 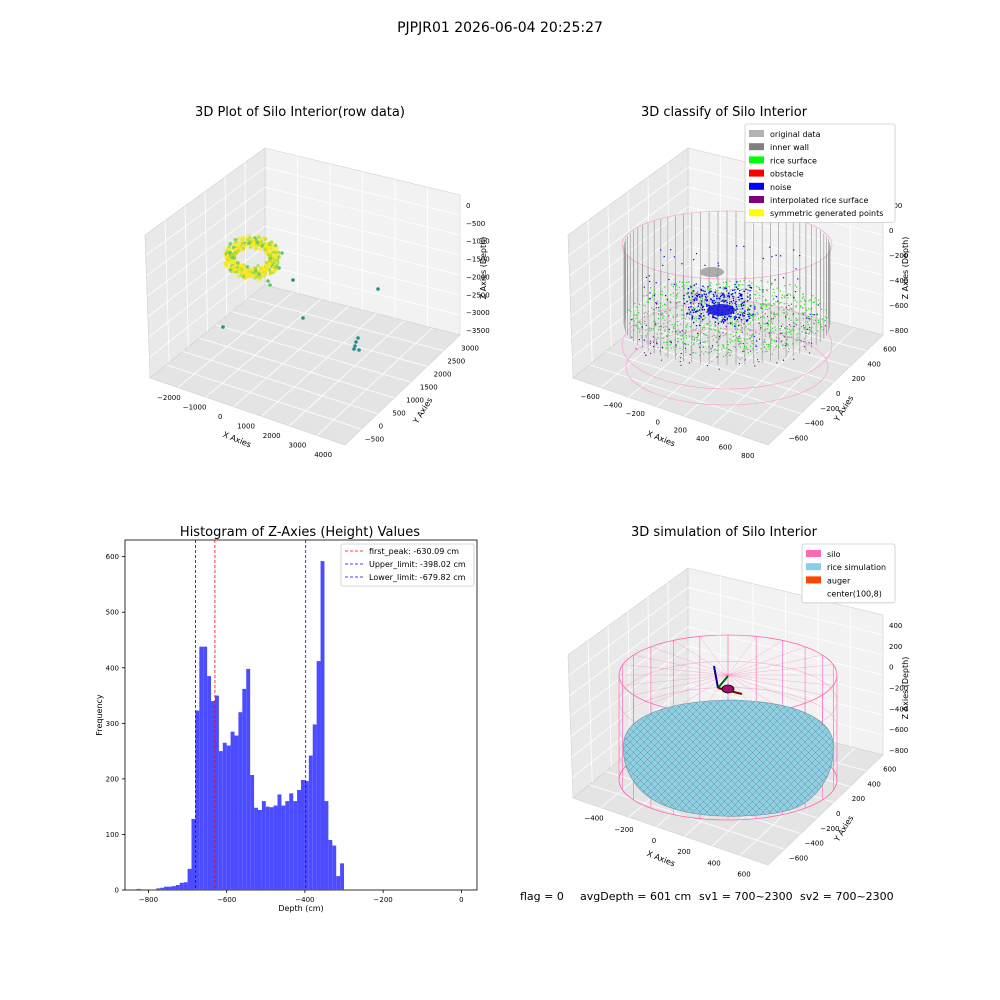 What do you see at coordinates (905, 688) in the screenshot?
I see `simulation-zlabel: Z Axies (Depth)` at bounding box center [905, 688].